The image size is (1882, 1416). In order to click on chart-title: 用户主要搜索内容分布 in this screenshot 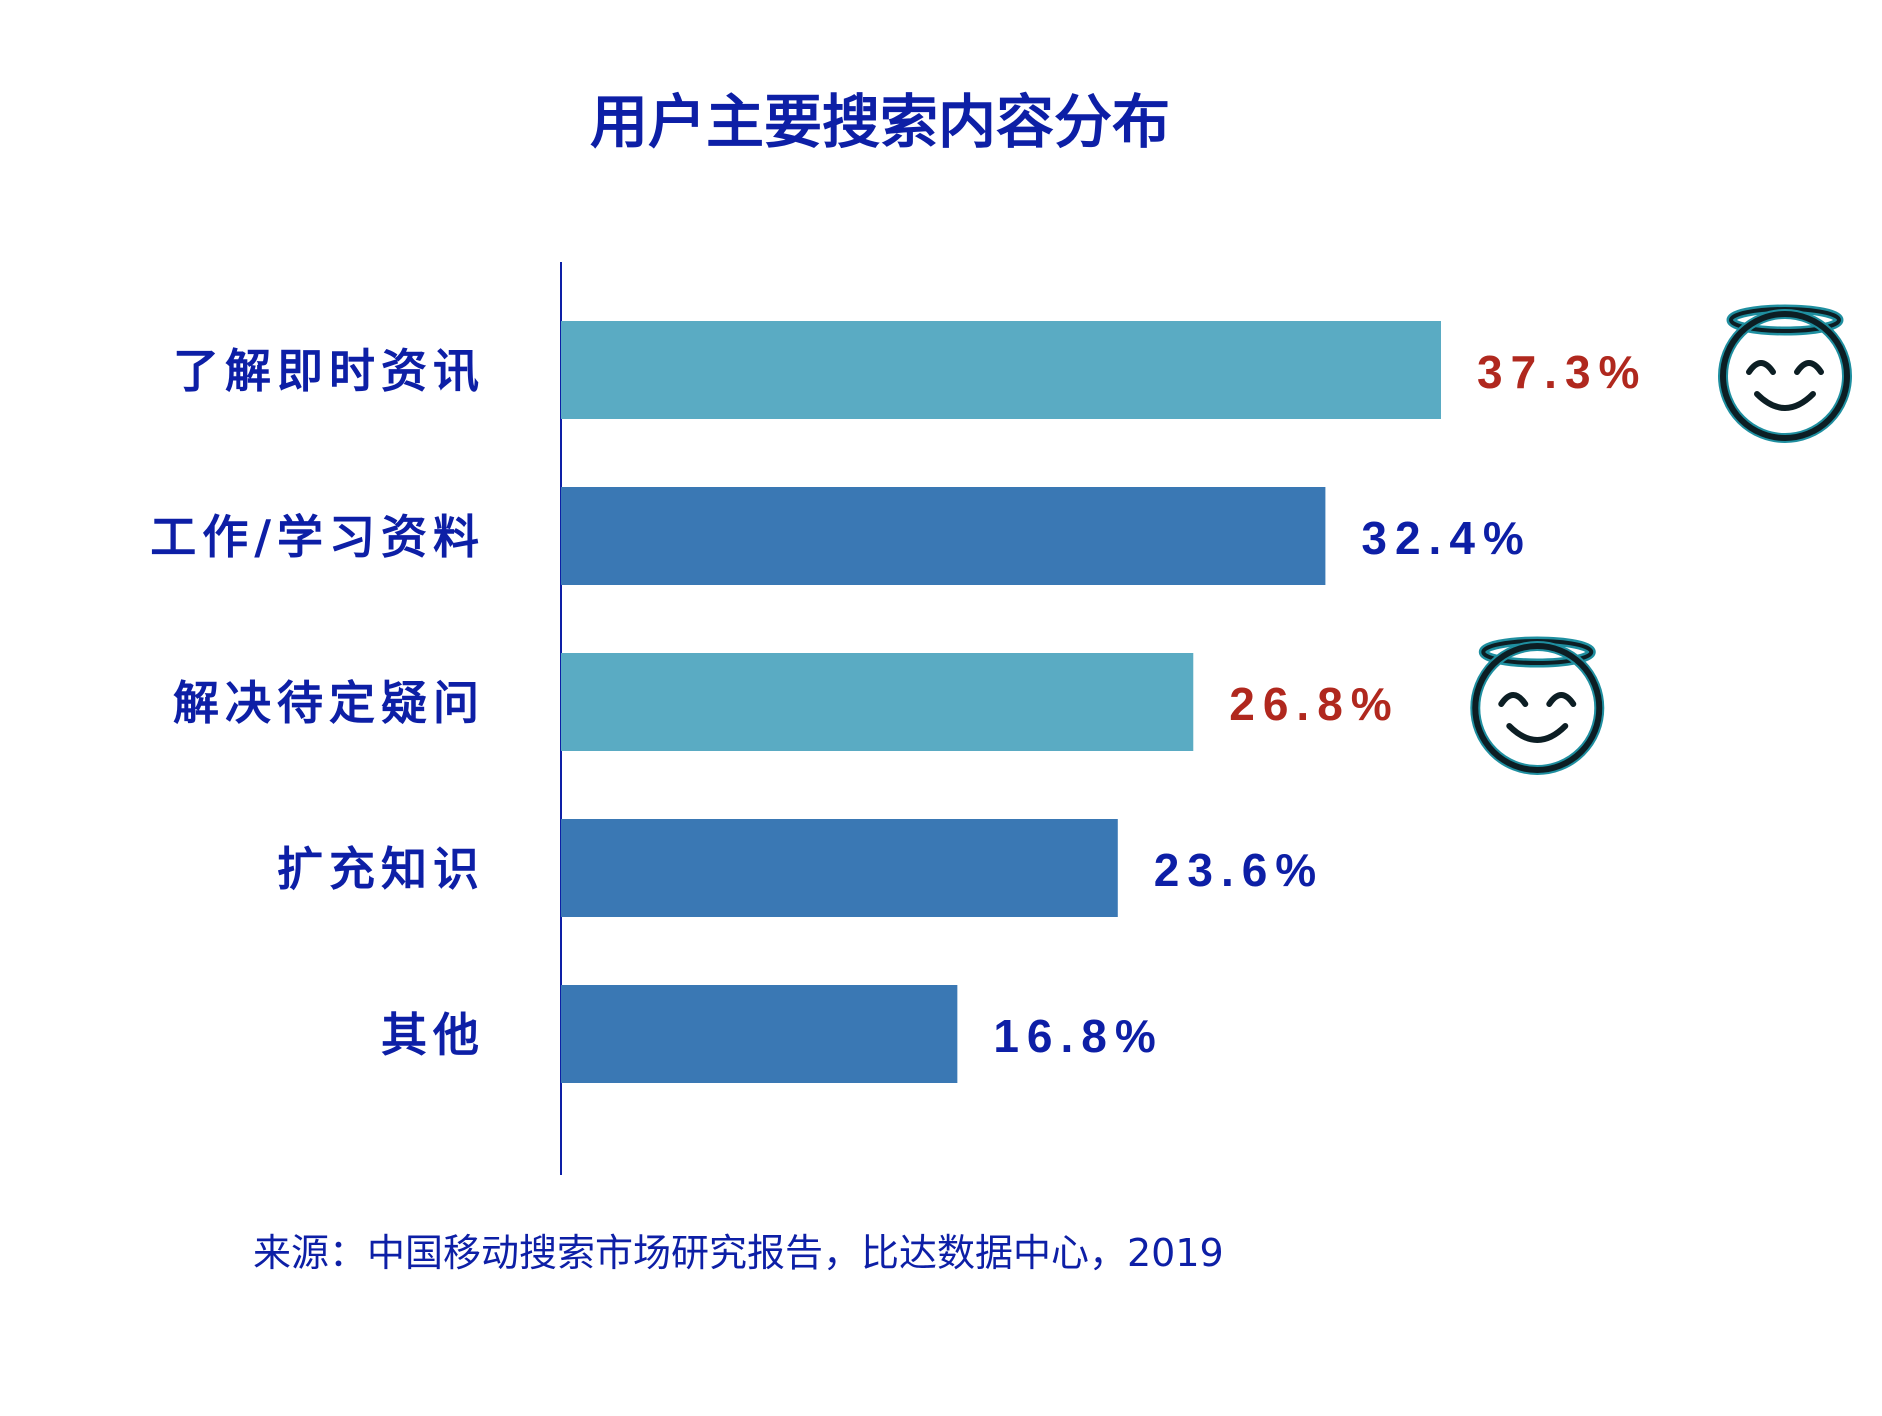, I will do `click(880, 122)`.